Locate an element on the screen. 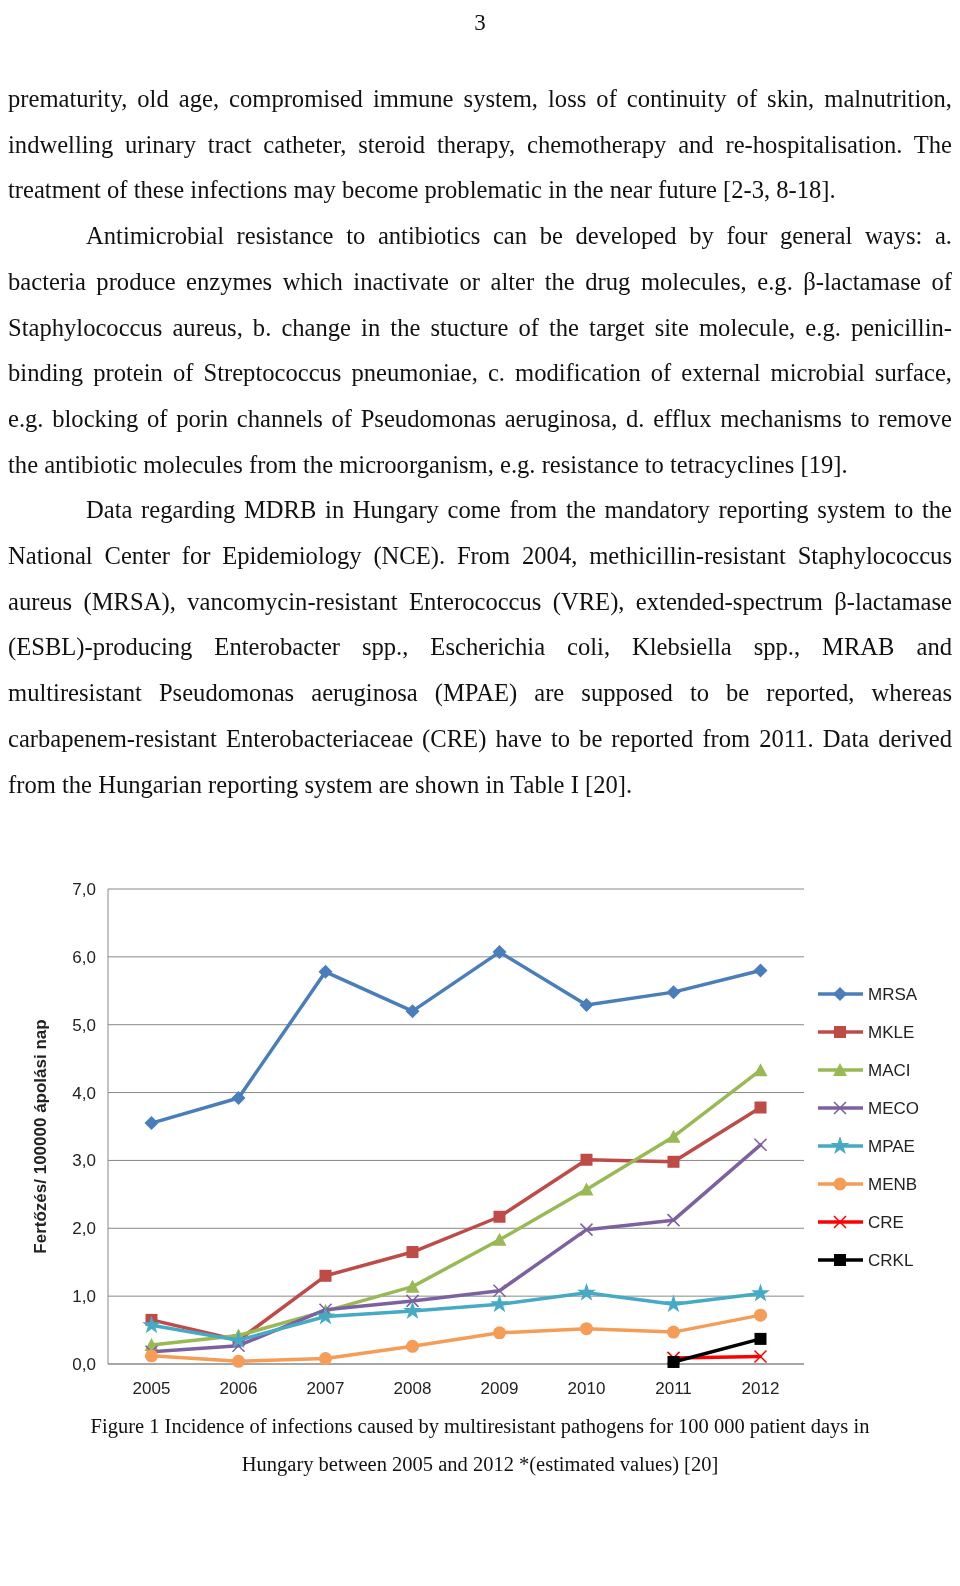  y-axis-title: Fertőzés/ 100000 ápolási nap is located at coordinates (40, 1136).